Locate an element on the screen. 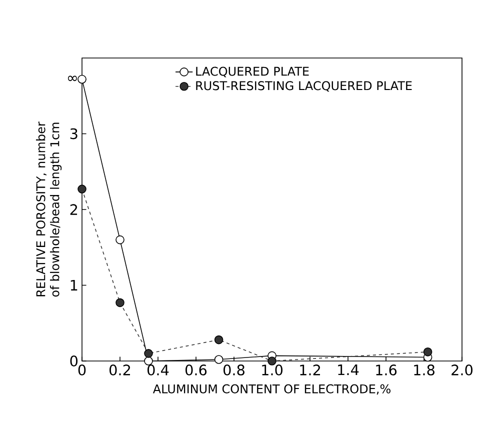 The height and width of the screenshot is (421, 477). y-tick-label: 3 is located at coordinates (74, 134).